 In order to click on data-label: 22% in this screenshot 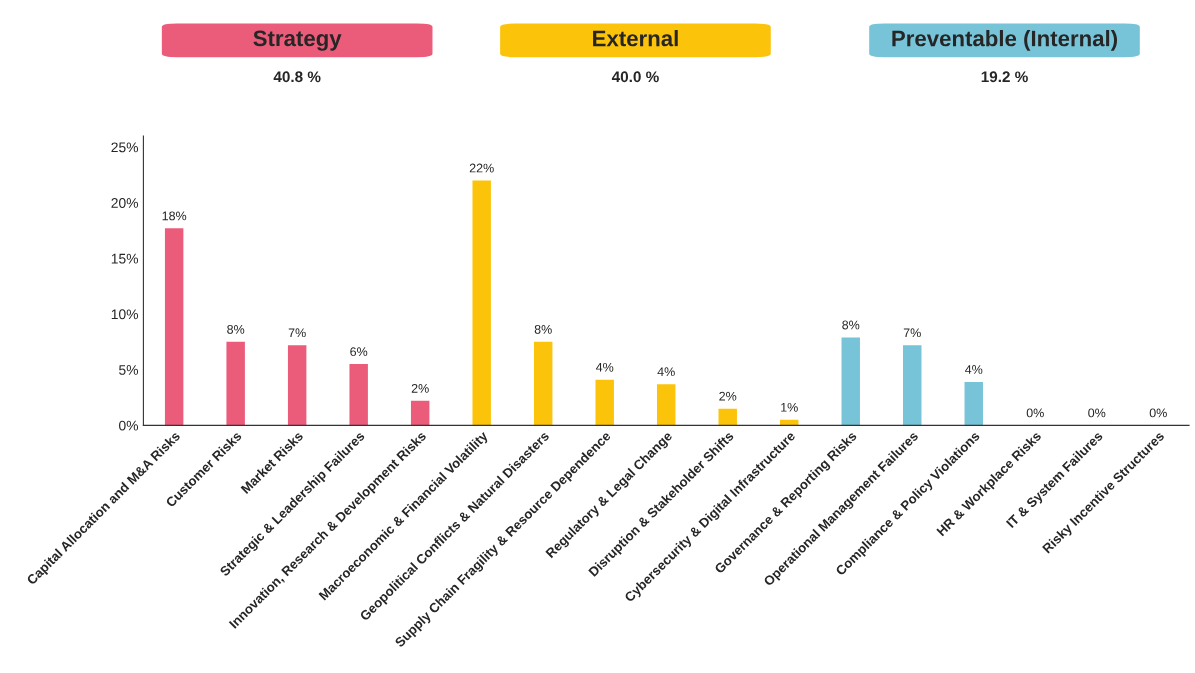, I will do `click(481, 168)`.